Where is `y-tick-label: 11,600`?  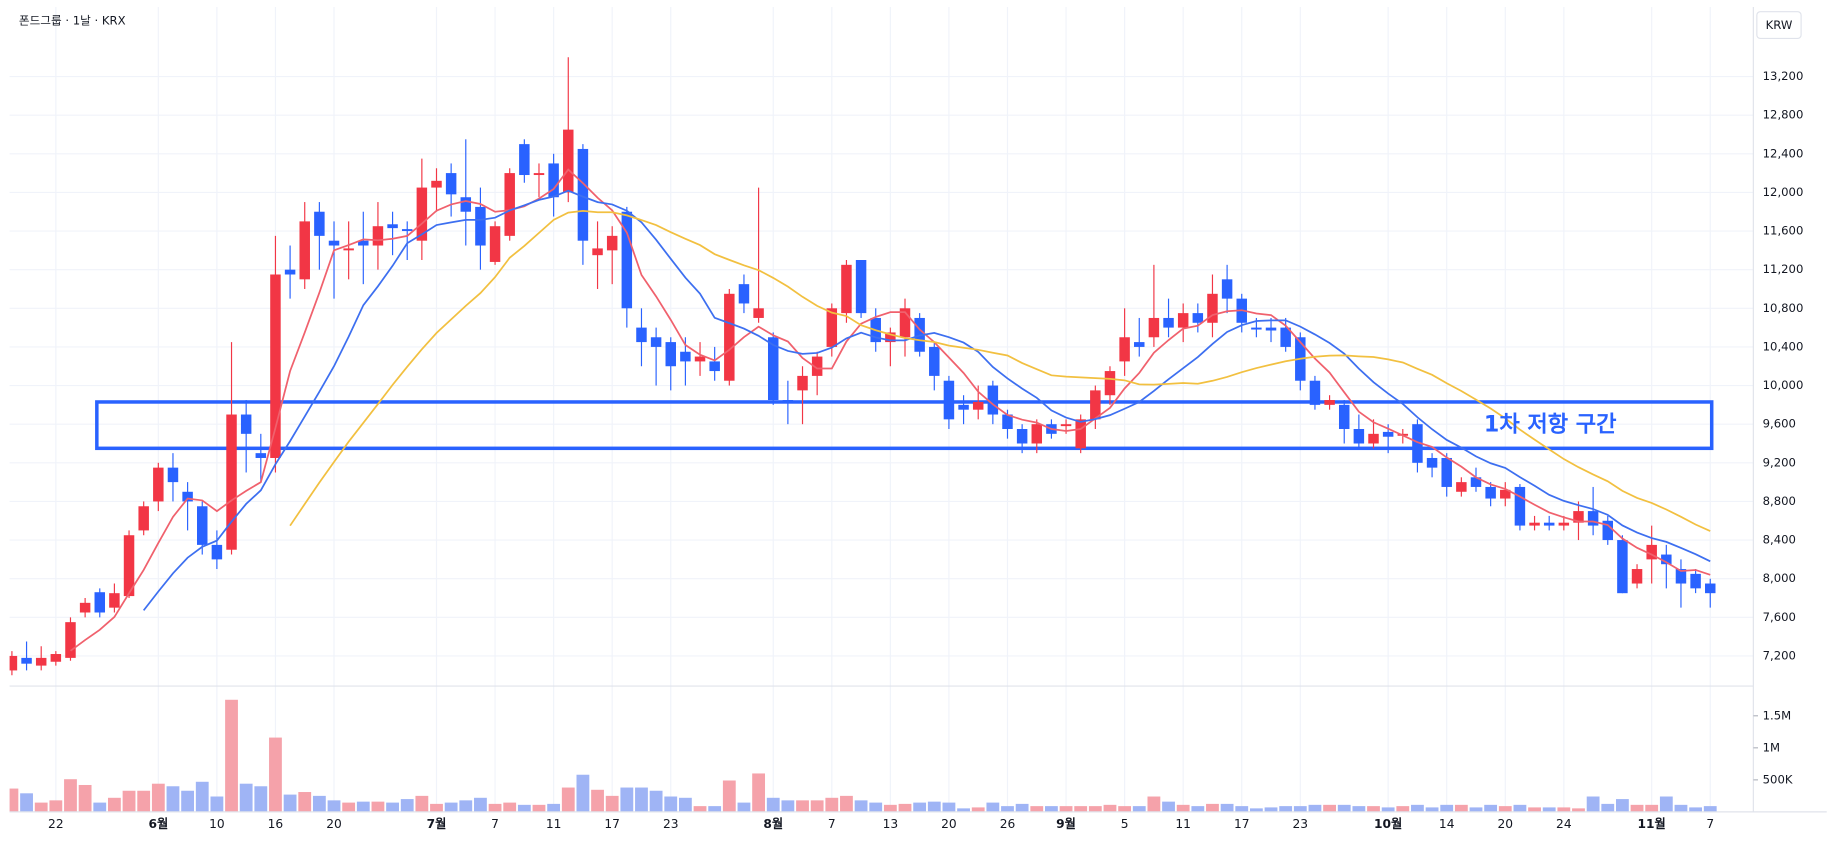 y-tick-label: 11,600 is located at coordinates (1783, 231).